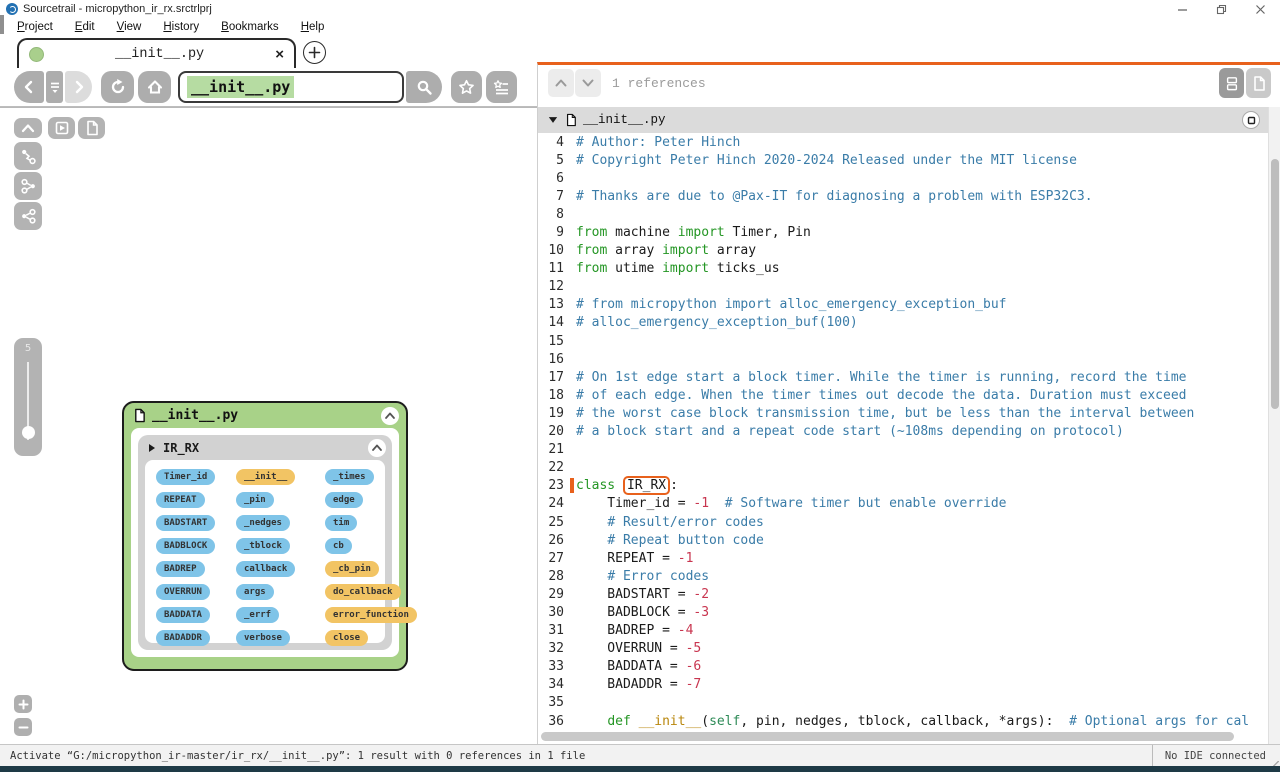 The image size is (1280, 772). What do you see at coordinates (180, 569) in the screenshot?
I see `member-pill-BADREP: BADREP` at bounding box center [180, 569].